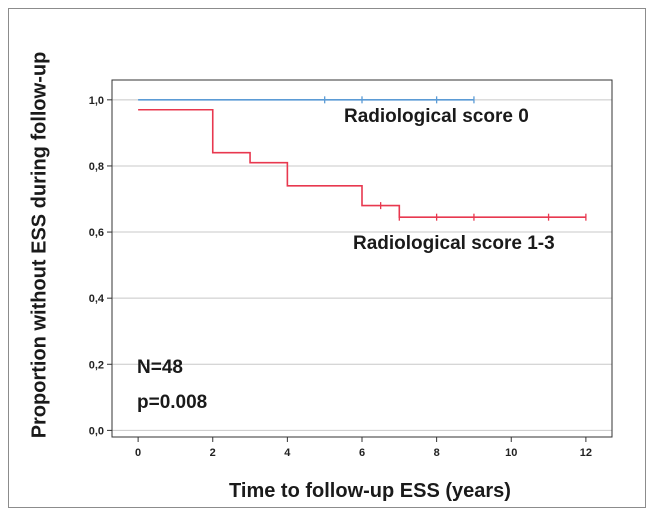 The height and width of the screenshot is (516, 655). Describe the element at coordinates (96, 101) in the screenshot. I see `y-tick-label: 1,0` at that location.